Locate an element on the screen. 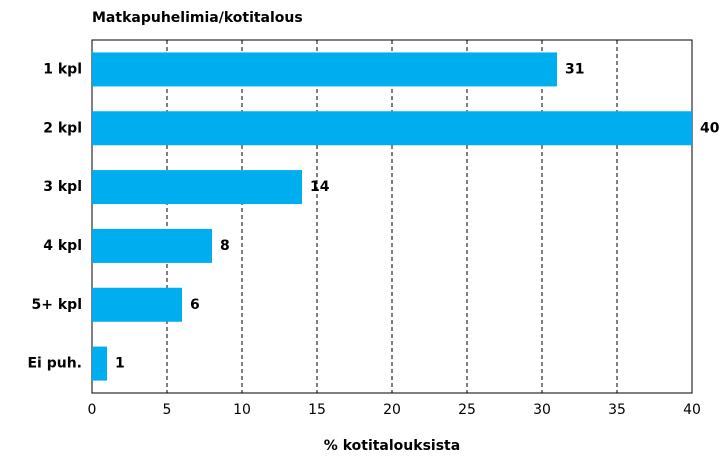  data-label: 8 is located at coordinates (225, 246).